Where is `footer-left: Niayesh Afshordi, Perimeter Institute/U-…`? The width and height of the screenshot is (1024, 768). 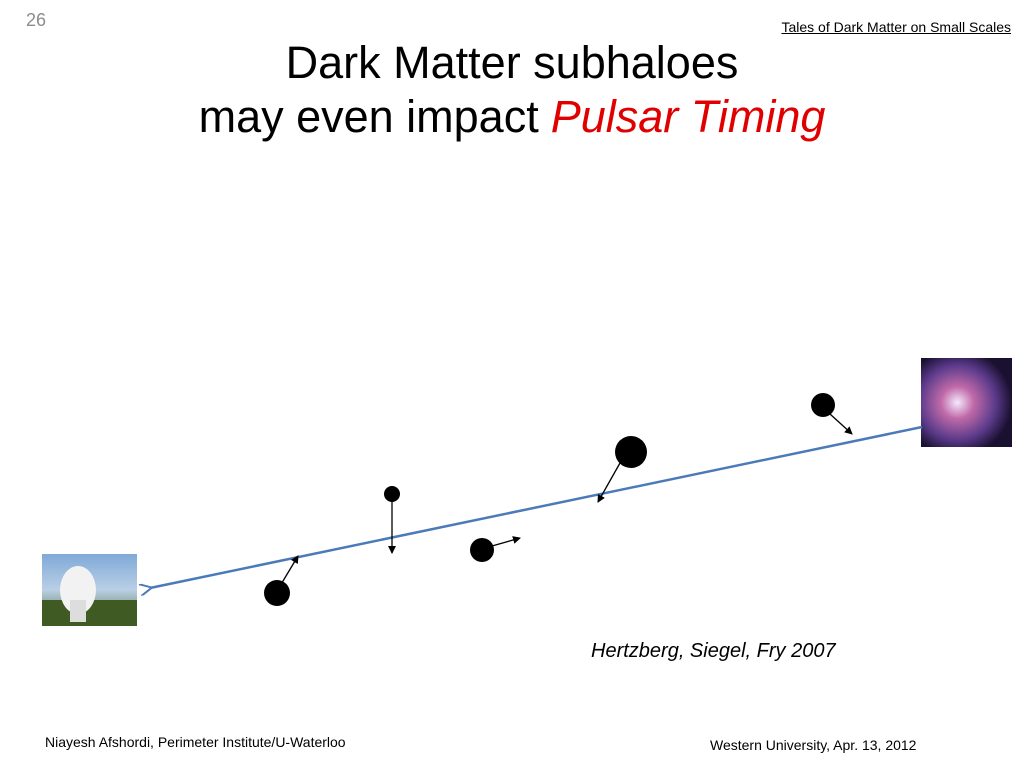
footer-left: Niayesh Afshordi, Perimeter Institute/U-… is located at coordinates (195, 742).